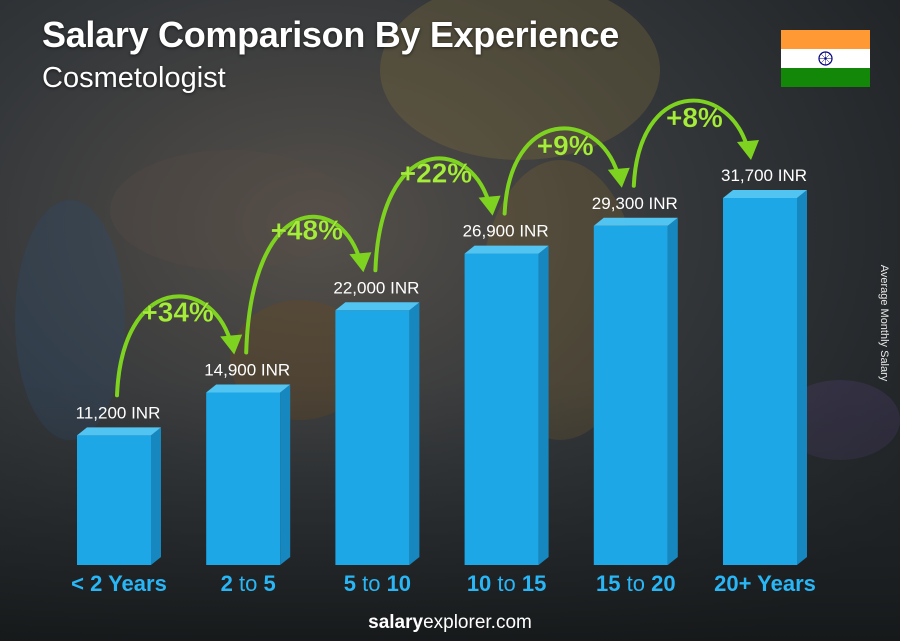  What do you see at coordinates (507, 583) in the screenshot?
I see `category-label-3: 10 to 15` at bounding box center [507, 583].